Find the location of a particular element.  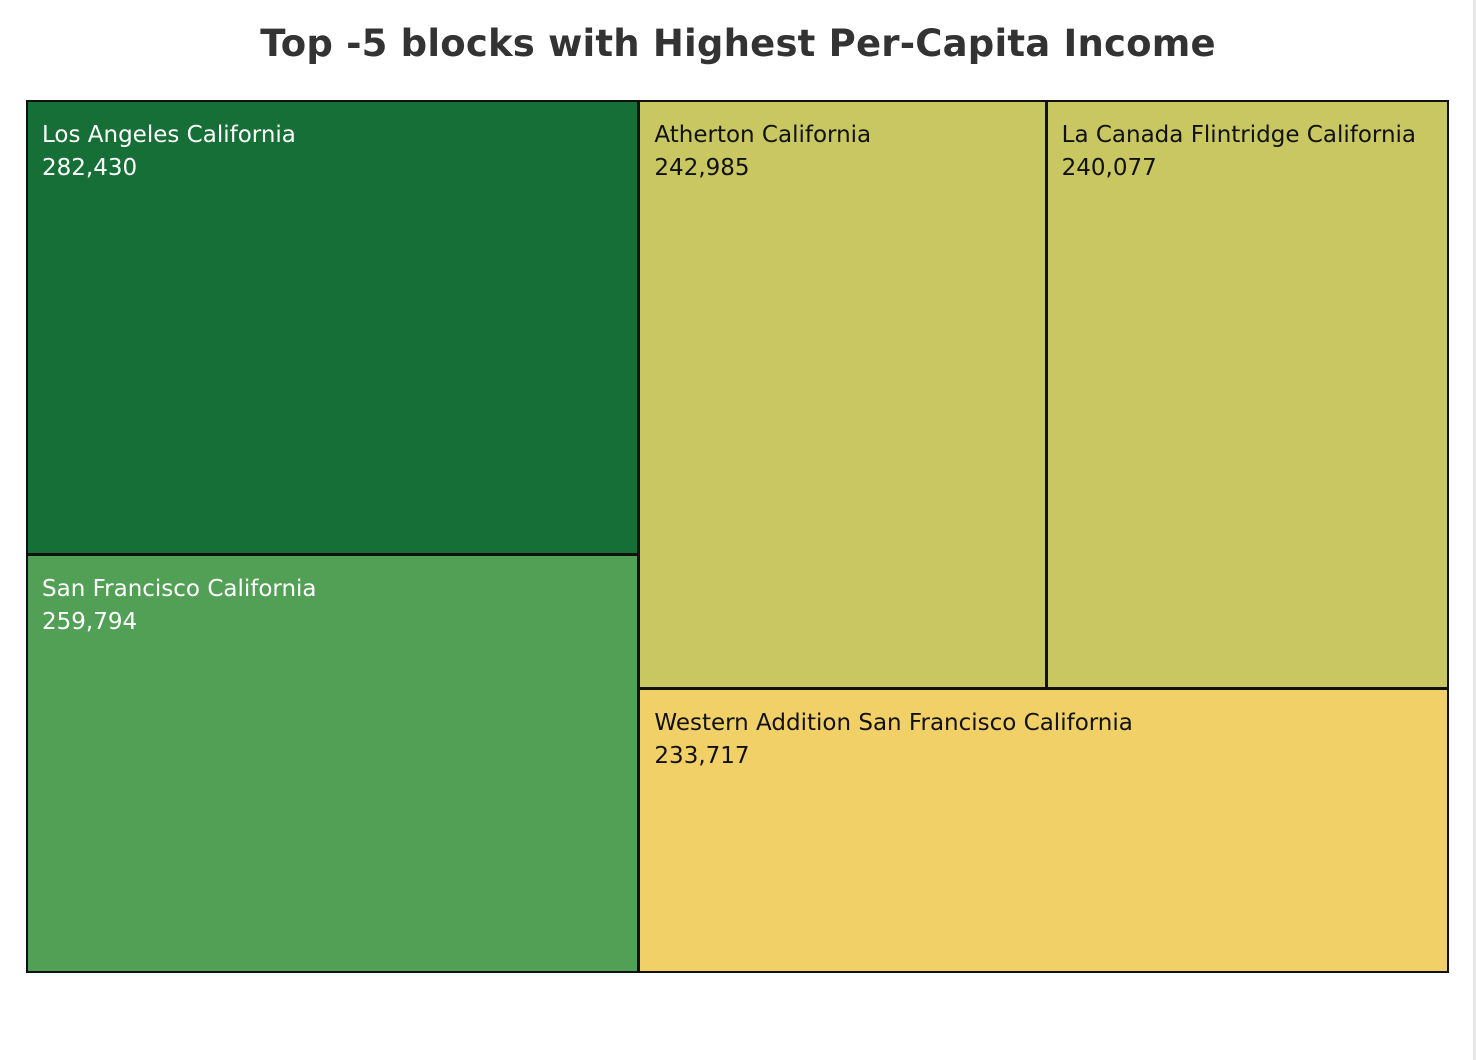

tile-label: San Francisco California is located at coordinates (179, 589).